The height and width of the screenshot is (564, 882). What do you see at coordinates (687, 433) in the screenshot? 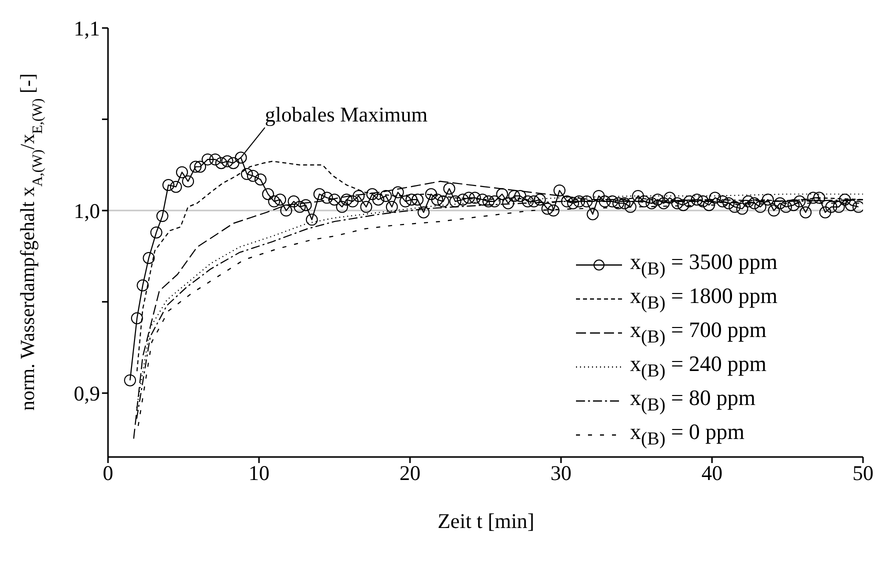
I see `legend-label: x$_{(B)}$ = 0 ppm` at bounding box center [687, 433].